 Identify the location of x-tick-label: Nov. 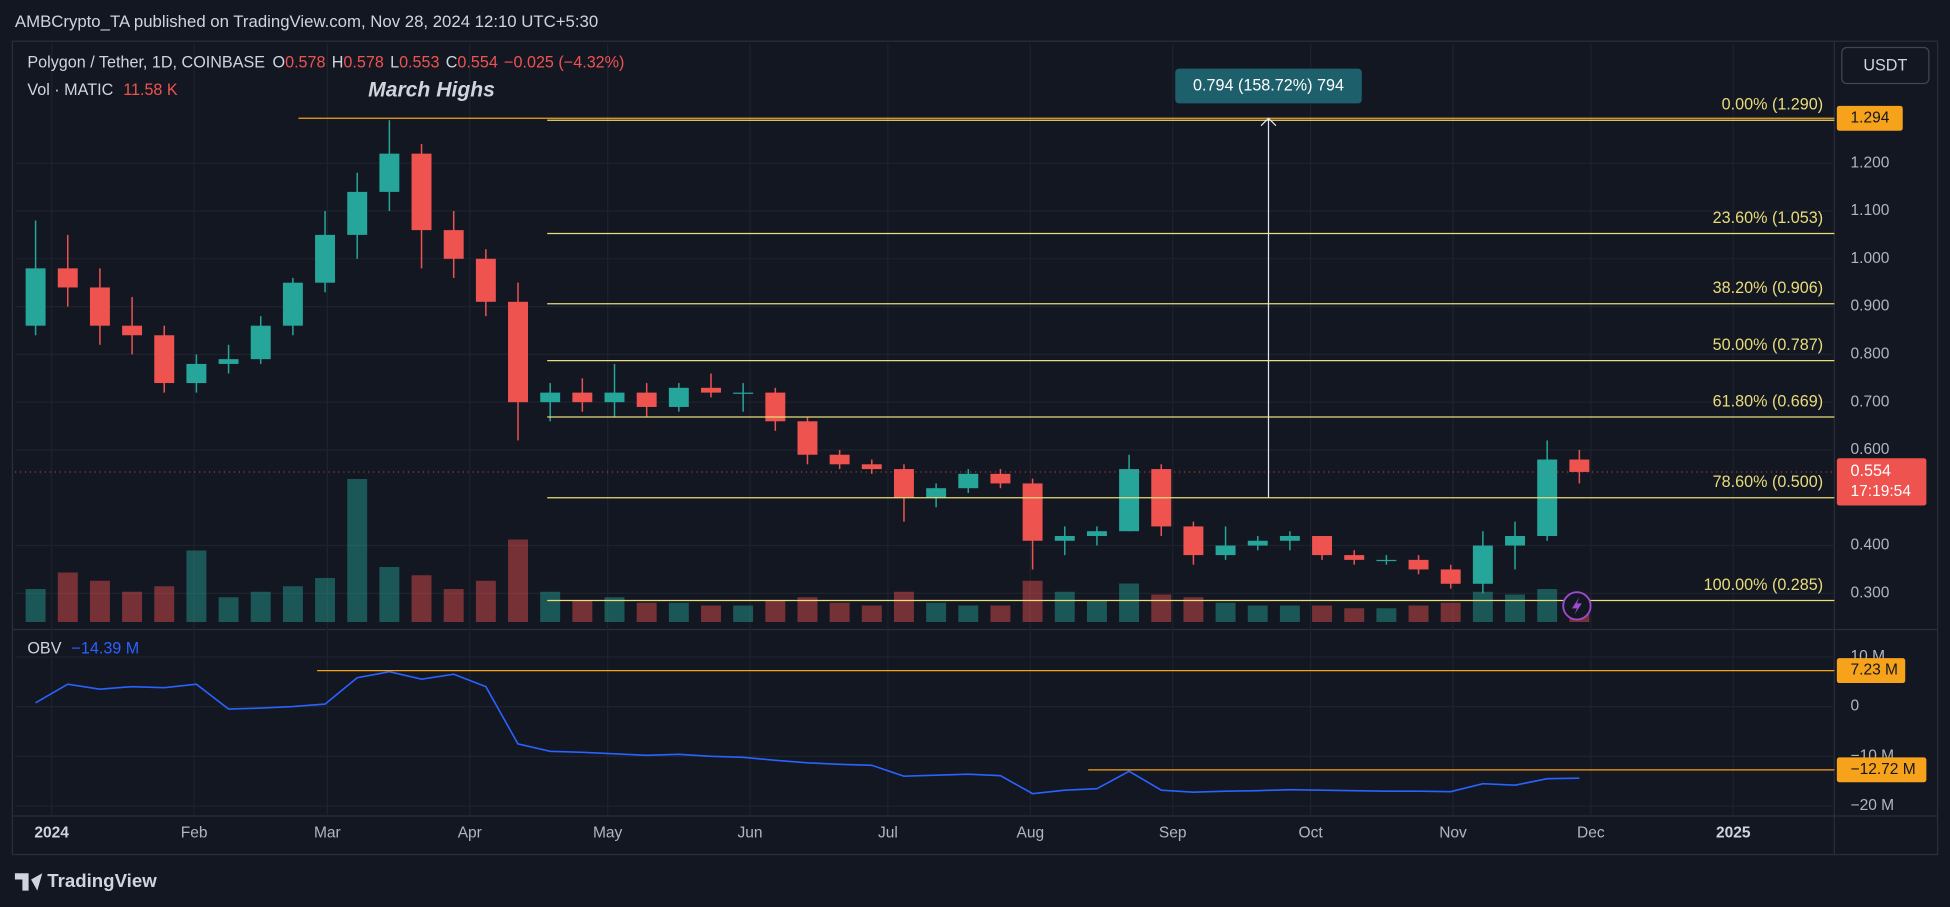
(1453, 833).